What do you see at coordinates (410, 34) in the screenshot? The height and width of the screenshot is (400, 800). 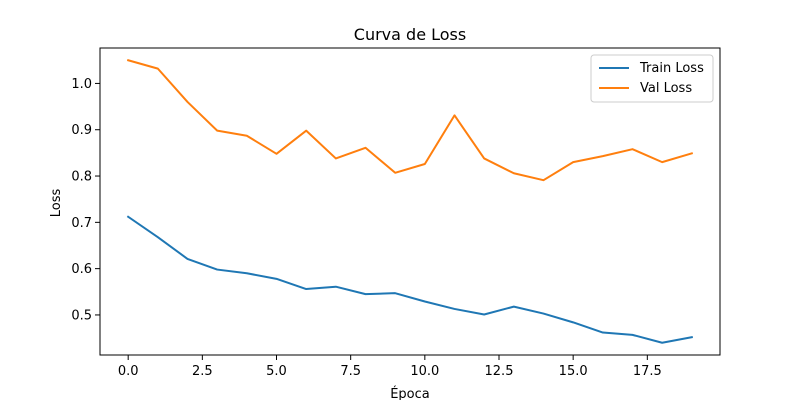 I see `chart-title: Curva de Loss` at bounding box center [410, 34].